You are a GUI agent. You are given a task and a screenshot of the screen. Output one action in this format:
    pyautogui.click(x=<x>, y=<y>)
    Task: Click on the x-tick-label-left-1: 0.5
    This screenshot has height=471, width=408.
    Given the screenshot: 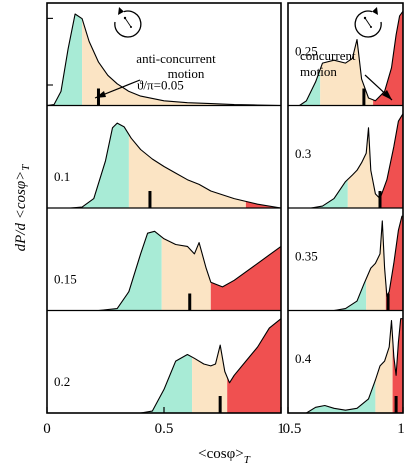 What is the action you would take?
    pyautogui.click(x=164, y=429)
    